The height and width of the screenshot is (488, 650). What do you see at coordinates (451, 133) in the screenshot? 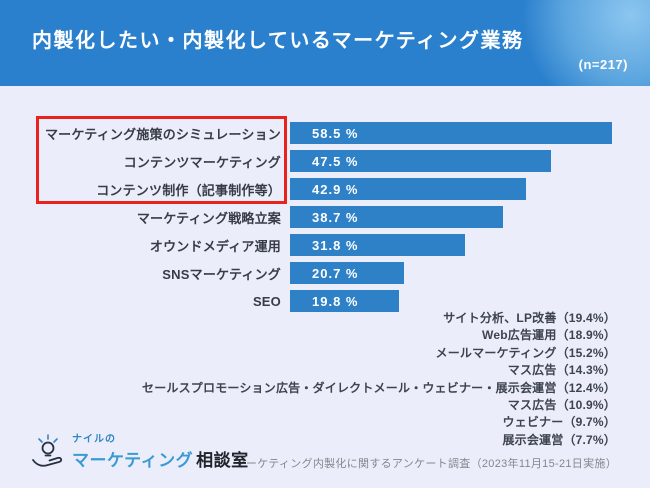
I see `bar: 58.5 %` at bounding box center [451, 133].